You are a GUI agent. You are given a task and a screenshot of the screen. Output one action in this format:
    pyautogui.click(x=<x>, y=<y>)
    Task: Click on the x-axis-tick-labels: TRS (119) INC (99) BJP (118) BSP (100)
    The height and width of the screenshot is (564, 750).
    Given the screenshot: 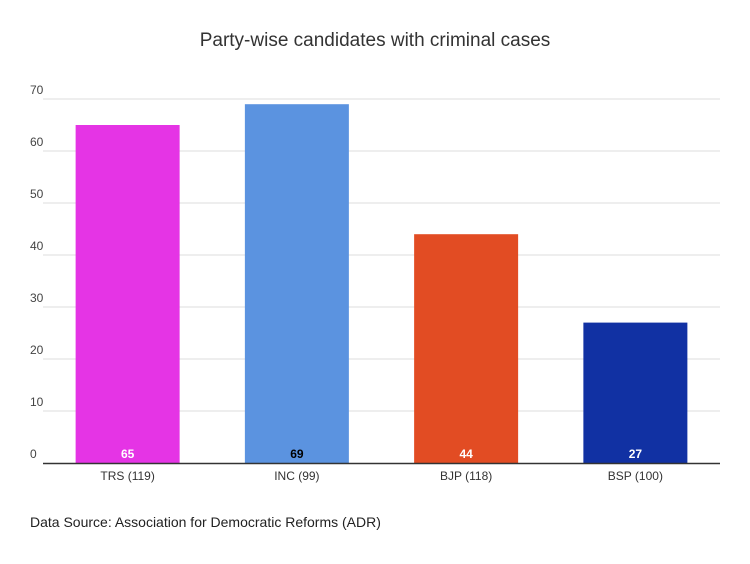 What is the action you would take?
    pyautogui.click(x=381, y=476)
    